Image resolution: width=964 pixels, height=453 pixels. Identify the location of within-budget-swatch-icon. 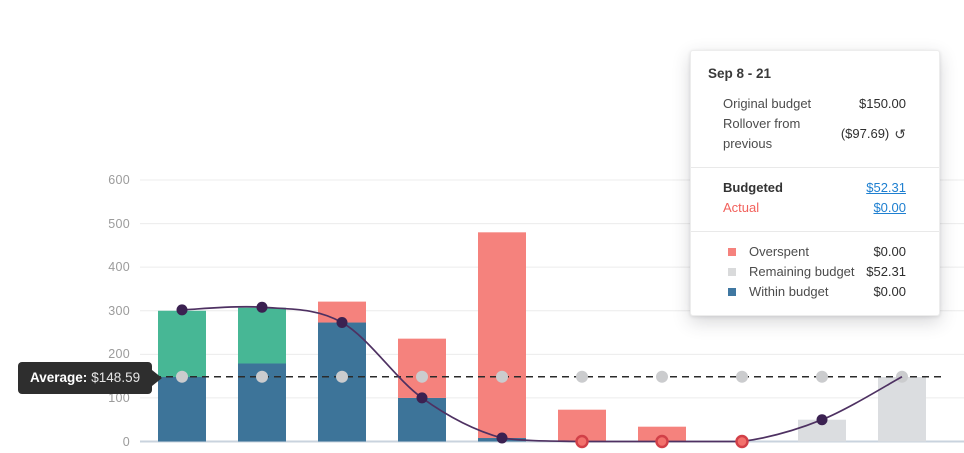
(732, 292).